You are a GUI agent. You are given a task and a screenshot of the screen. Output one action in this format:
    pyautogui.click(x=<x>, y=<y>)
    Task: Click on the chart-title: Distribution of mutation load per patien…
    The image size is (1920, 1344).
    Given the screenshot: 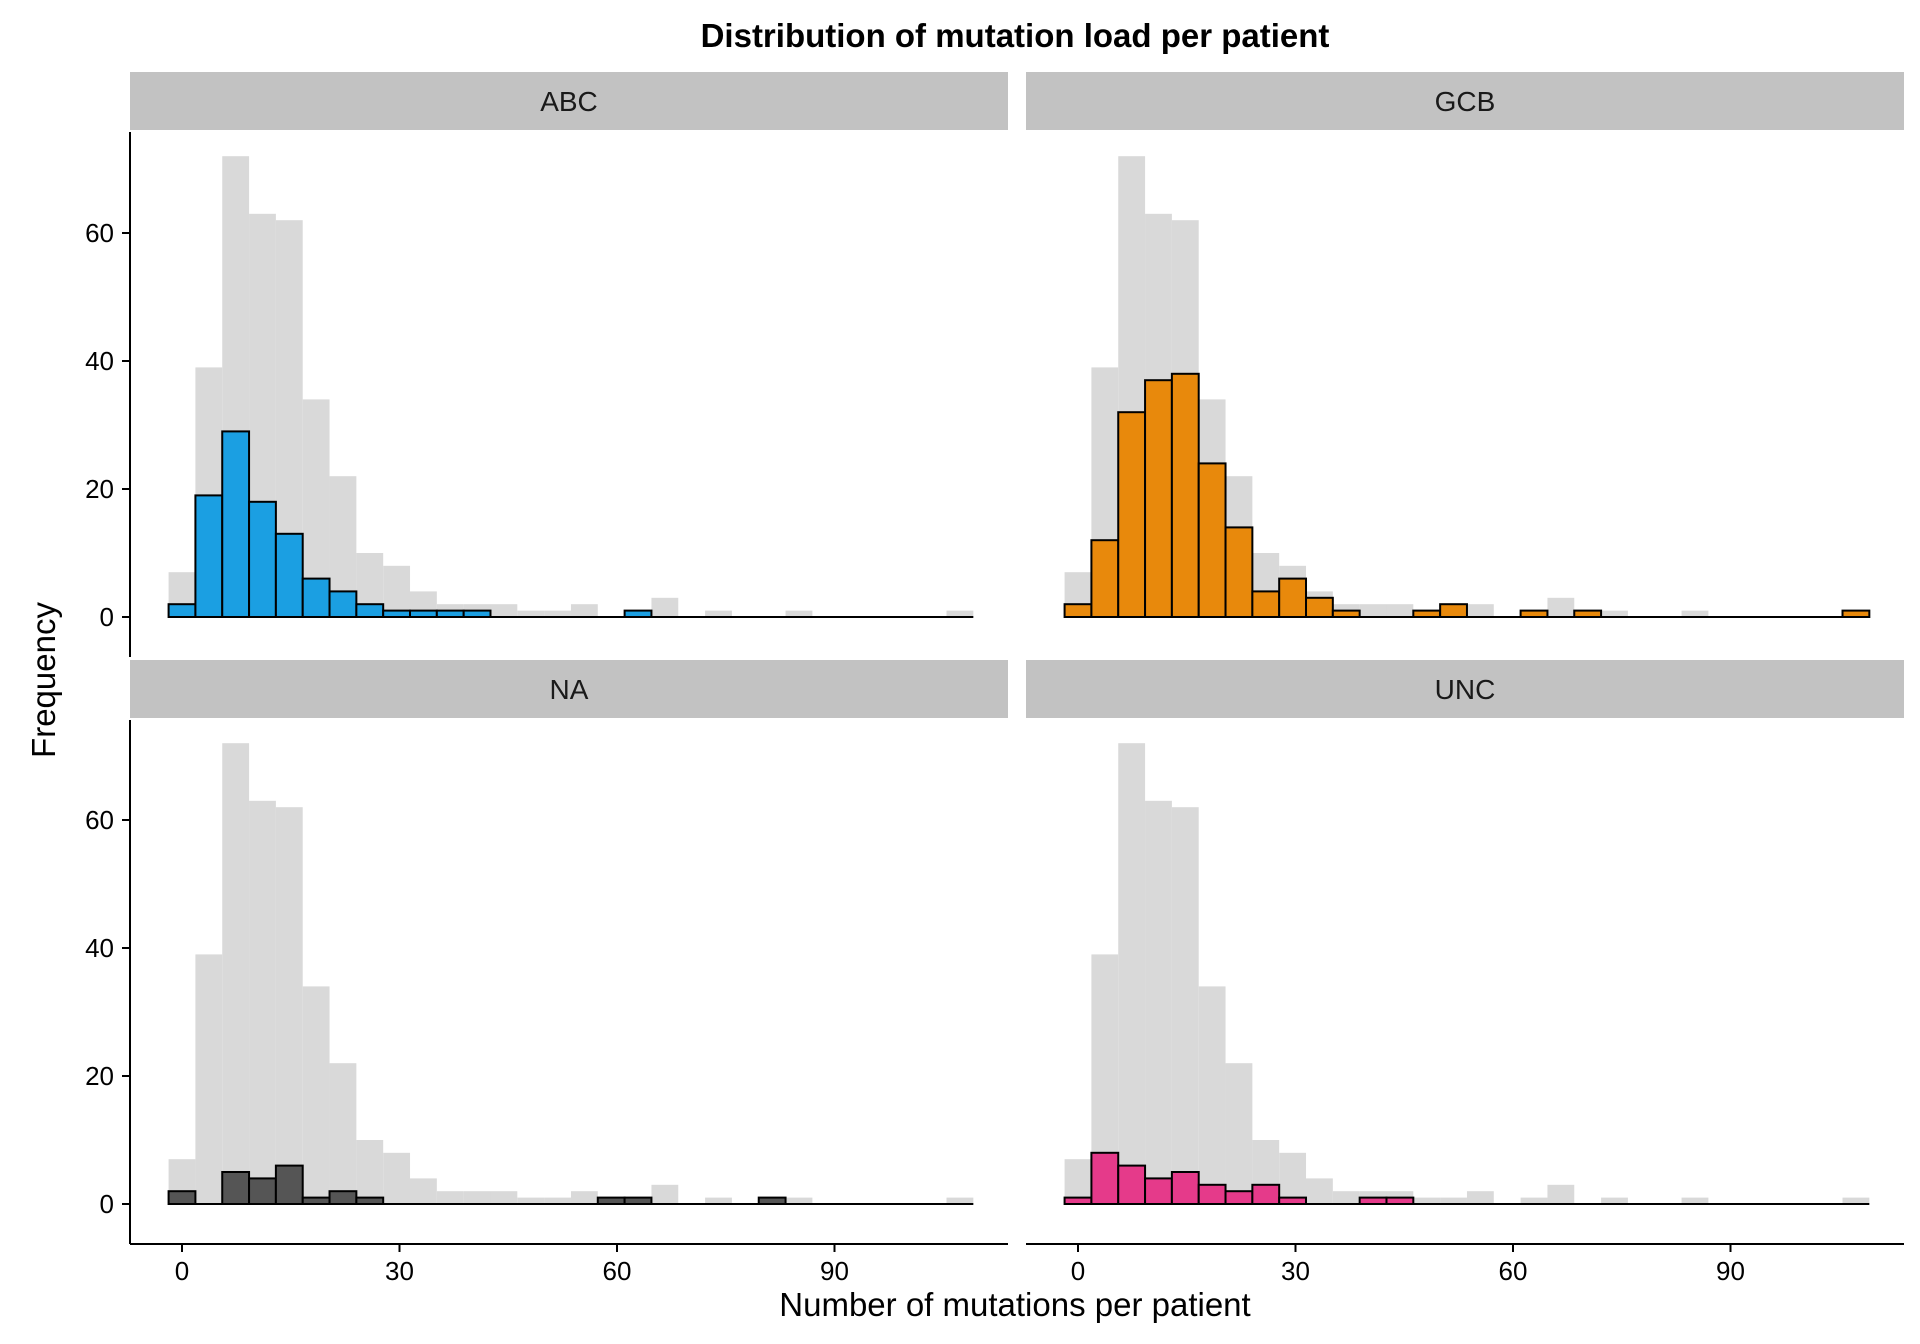 What is the action you would take?
    pyautogui.click(x=1015, y=35)
    